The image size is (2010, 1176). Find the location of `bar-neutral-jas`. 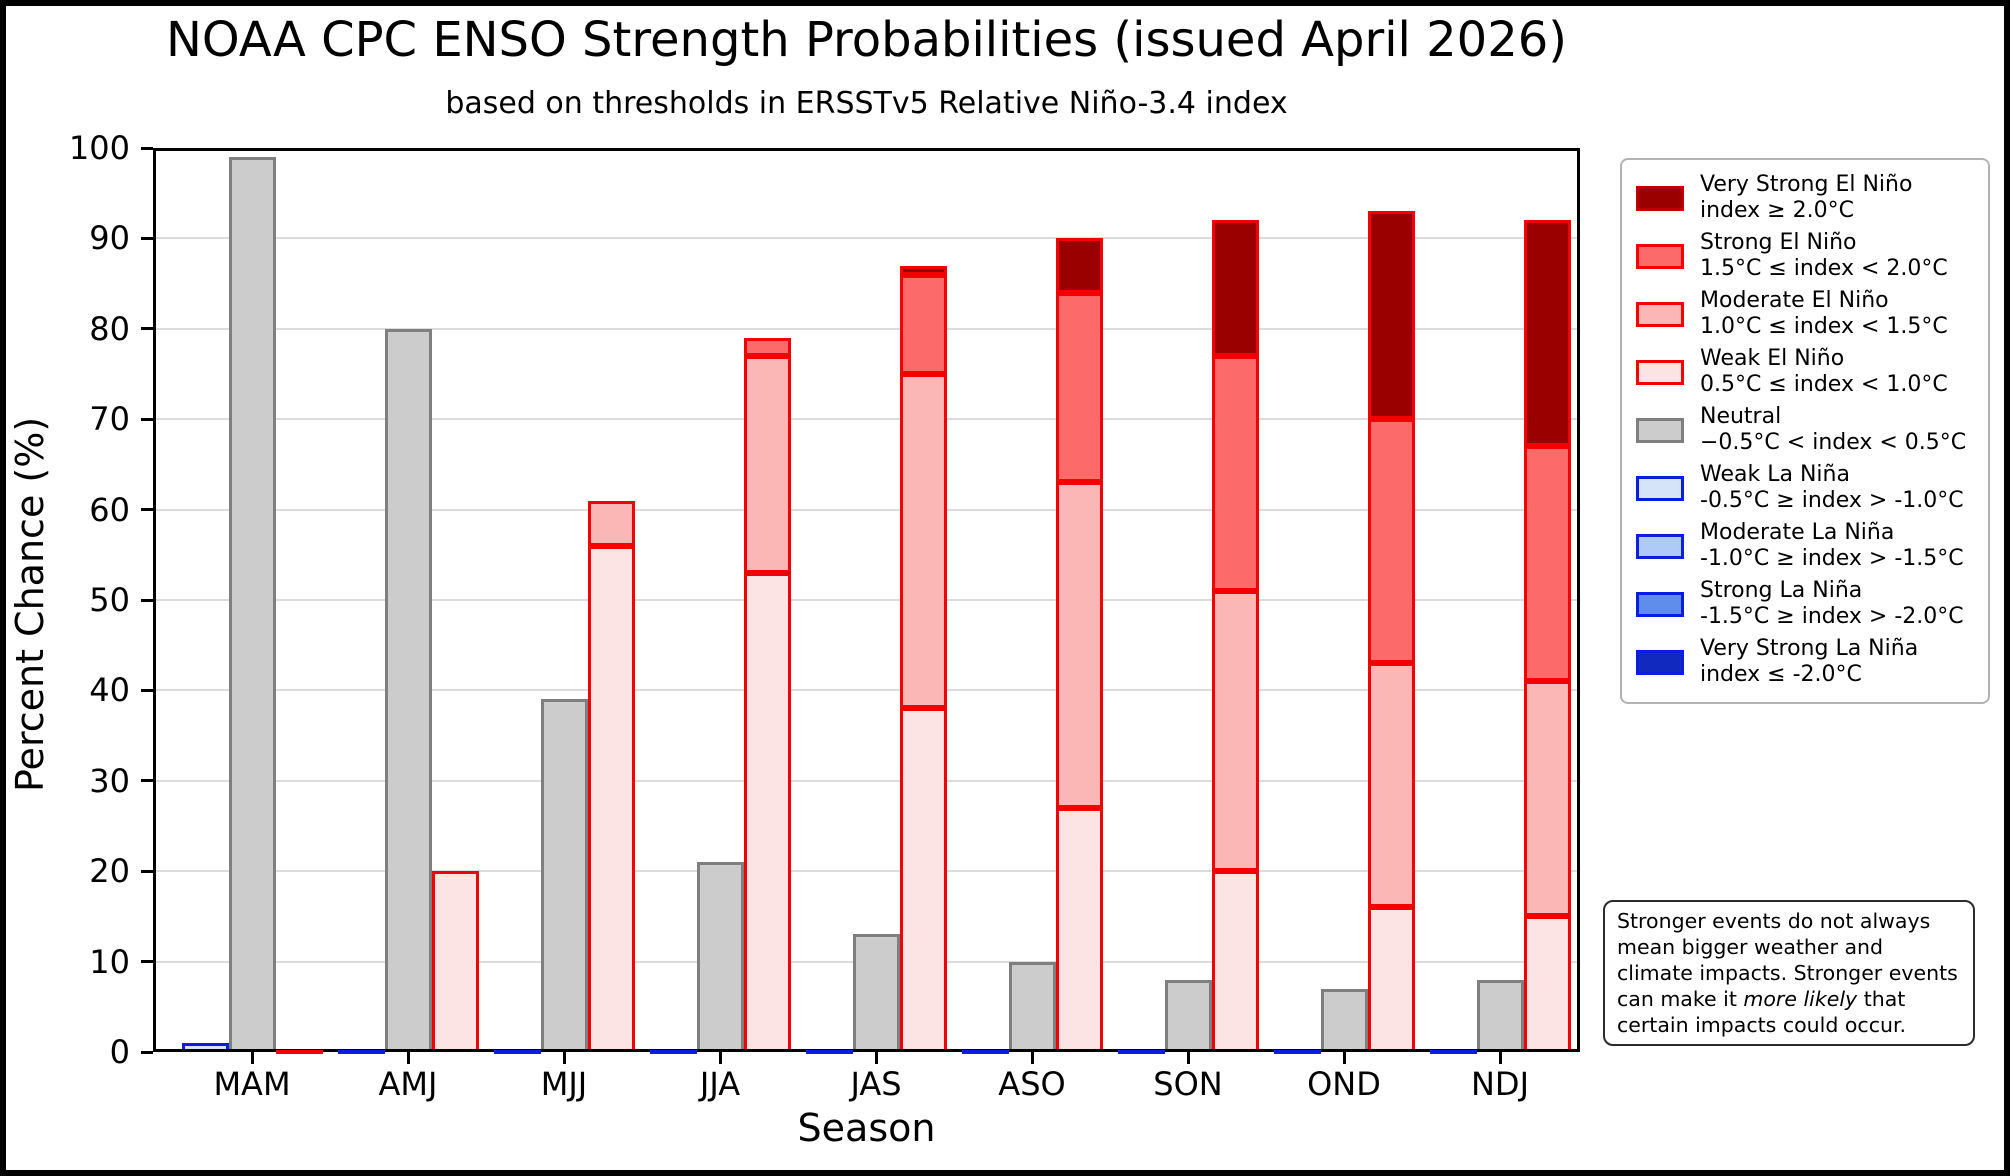

bar-neutral-jas is located at coordinates (876, 993).